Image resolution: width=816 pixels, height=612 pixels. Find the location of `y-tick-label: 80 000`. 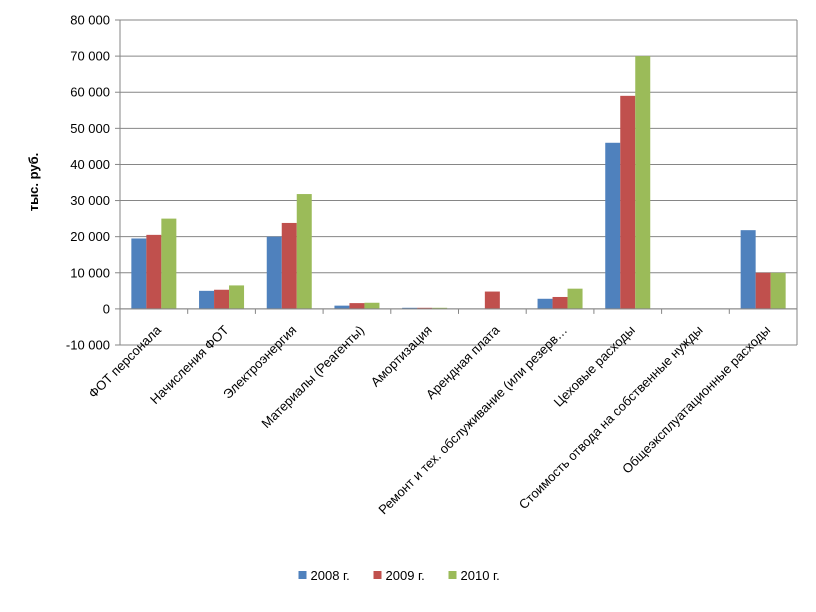

y-tick-label: 80 000 is located at coordinates (90, 20).